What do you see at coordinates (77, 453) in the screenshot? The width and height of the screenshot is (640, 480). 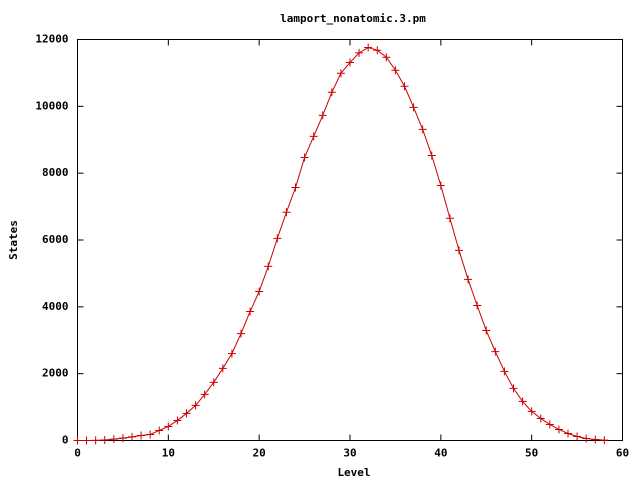 I see `x-tick-label: 0` at bounding box center [77, 453].